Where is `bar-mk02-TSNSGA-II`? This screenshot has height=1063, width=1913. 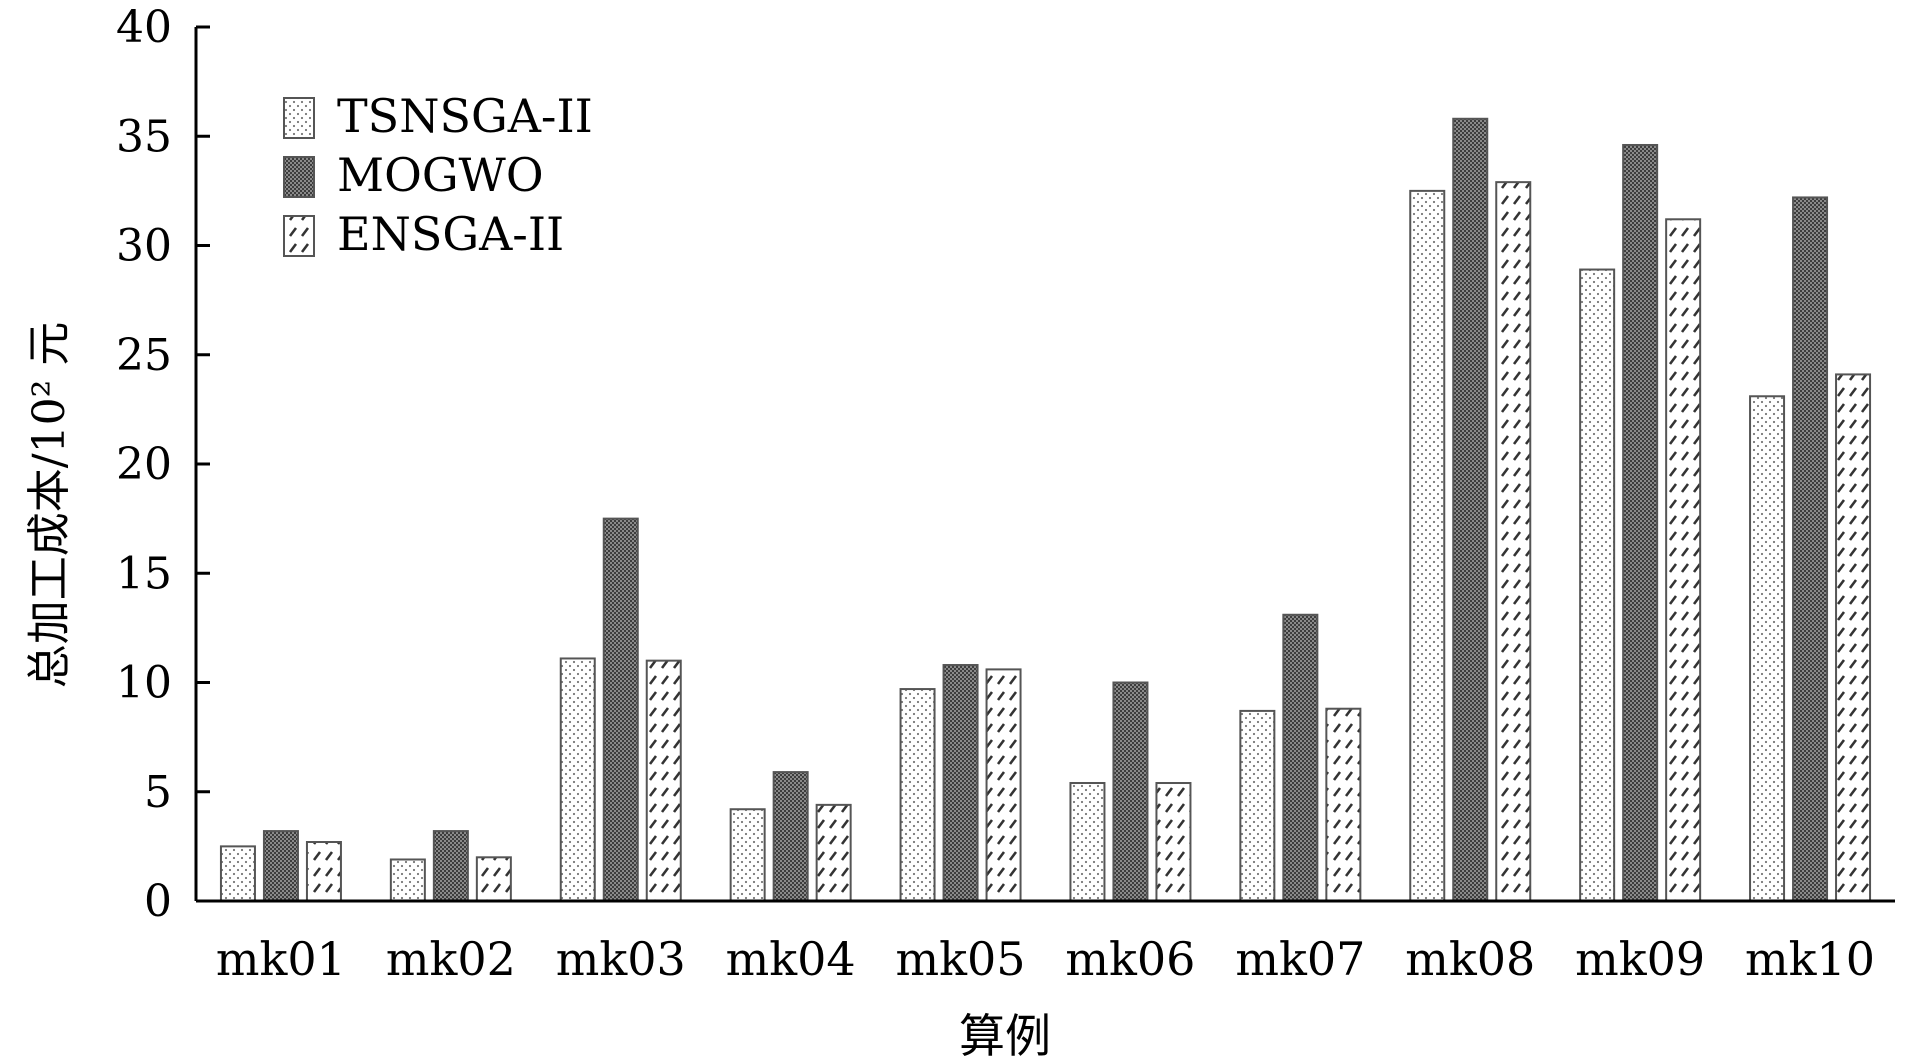 bar-mk02-TSNSGA-II is located at coordinates (407, 880).